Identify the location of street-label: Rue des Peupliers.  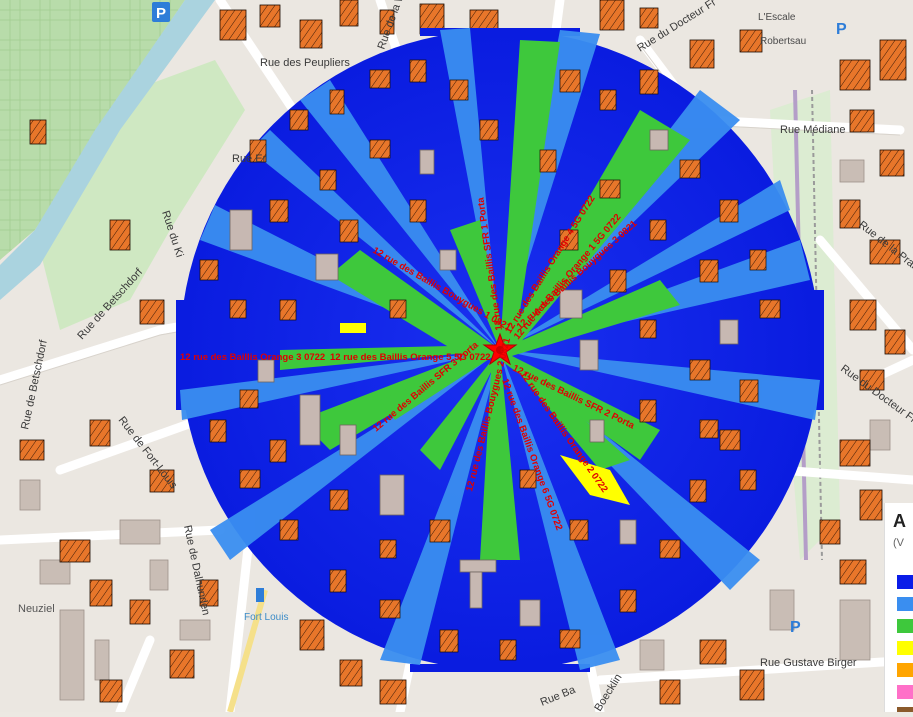
(305, 63).